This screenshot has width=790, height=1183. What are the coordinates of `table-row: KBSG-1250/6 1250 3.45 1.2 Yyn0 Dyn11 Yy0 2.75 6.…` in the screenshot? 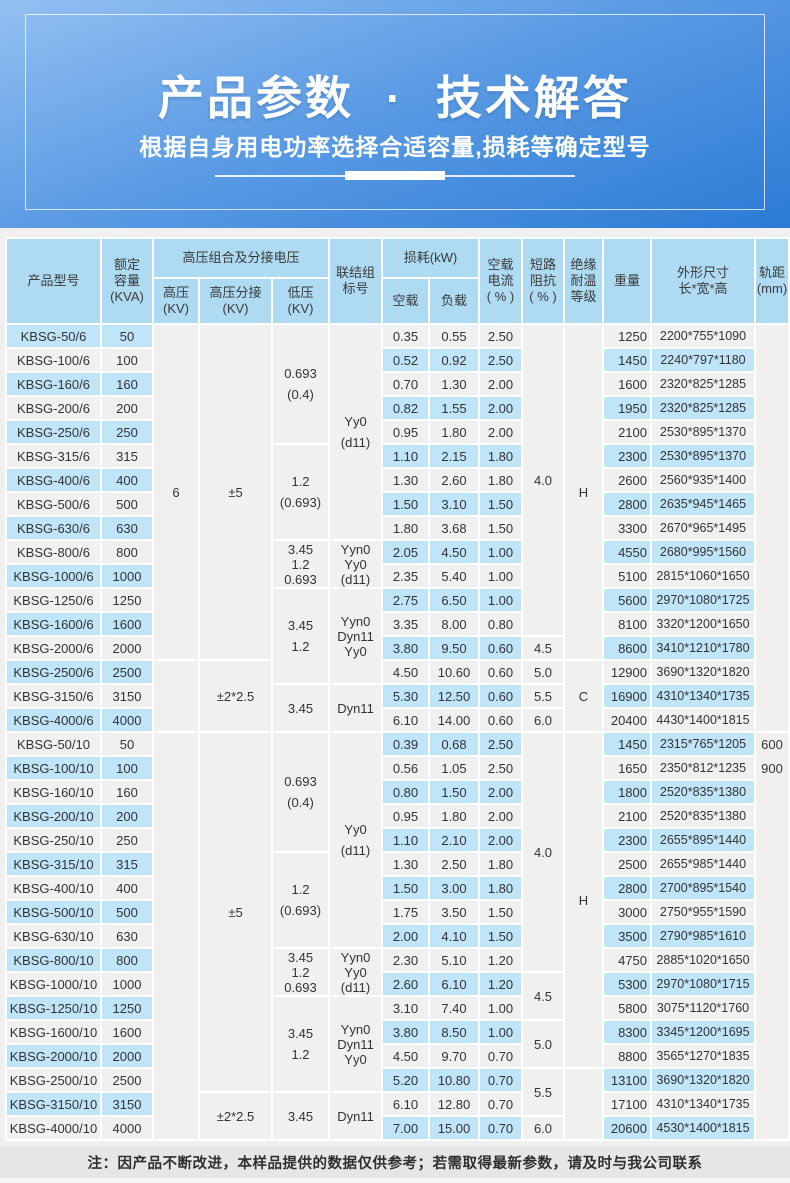 It's located at (397, 636).